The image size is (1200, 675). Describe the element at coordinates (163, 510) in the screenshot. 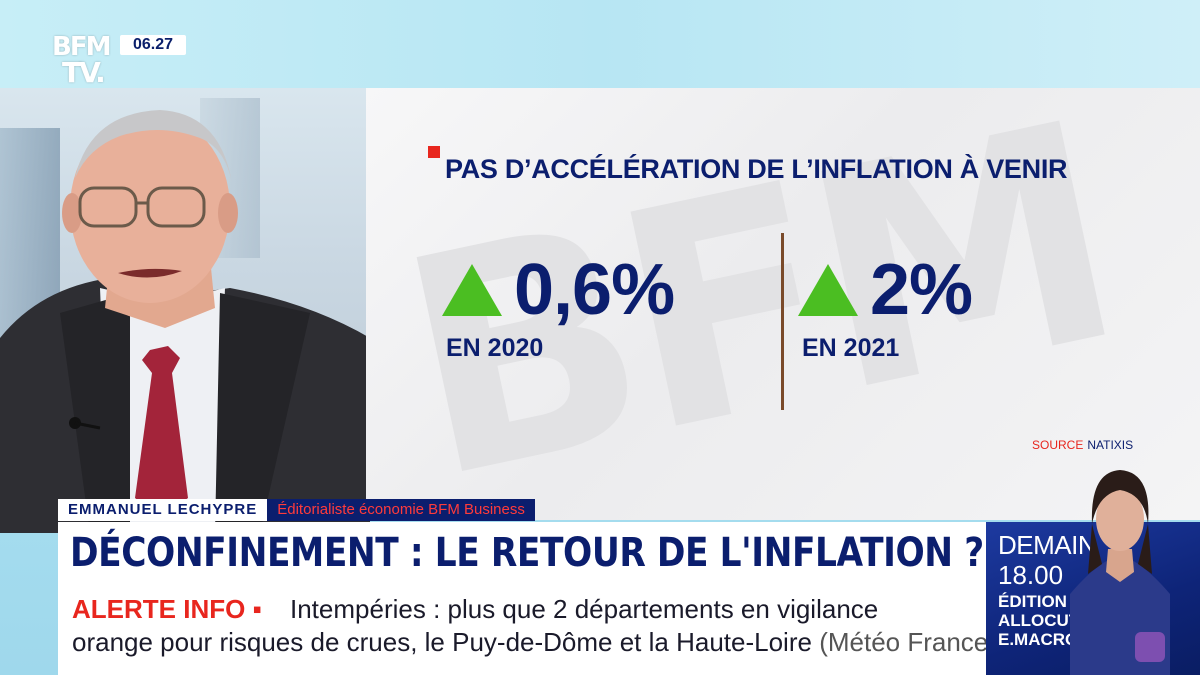

I see `speaker-name: EMMANUEL LECHYPRE` at that location.